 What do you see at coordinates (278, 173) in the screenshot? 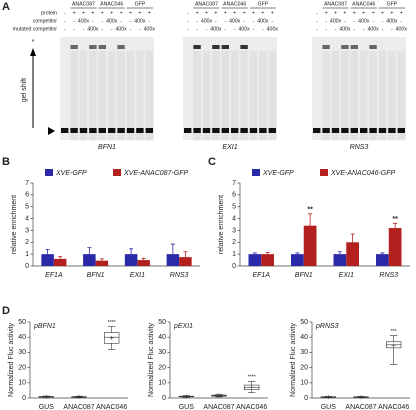
I see `legend-label: XVE-GFP` at bounding box center [278, 173].